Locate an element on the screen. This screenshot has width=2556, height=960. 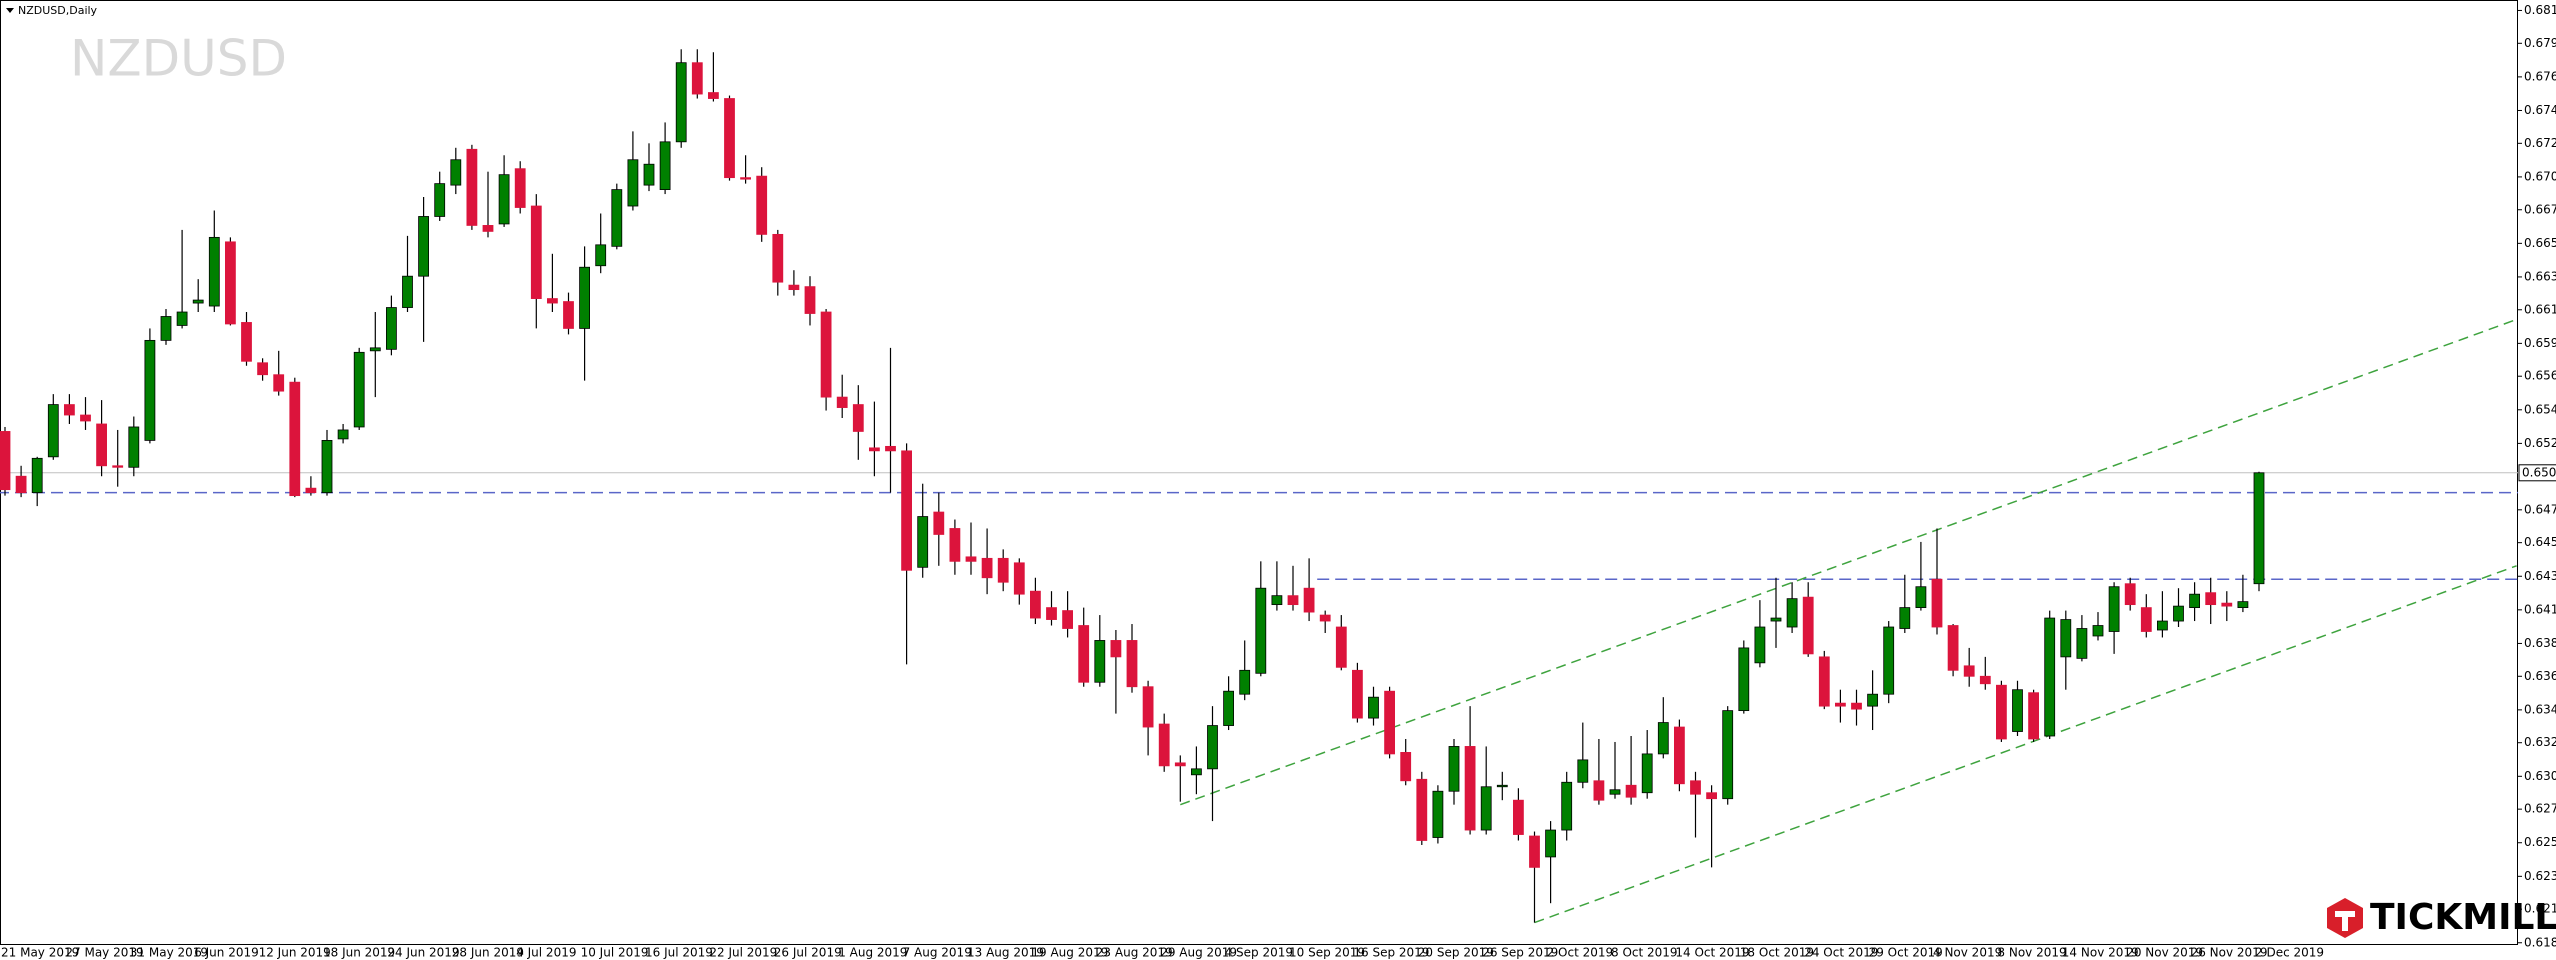
y-tick-label: 0.63225 is located at coordinates (2540, 742).